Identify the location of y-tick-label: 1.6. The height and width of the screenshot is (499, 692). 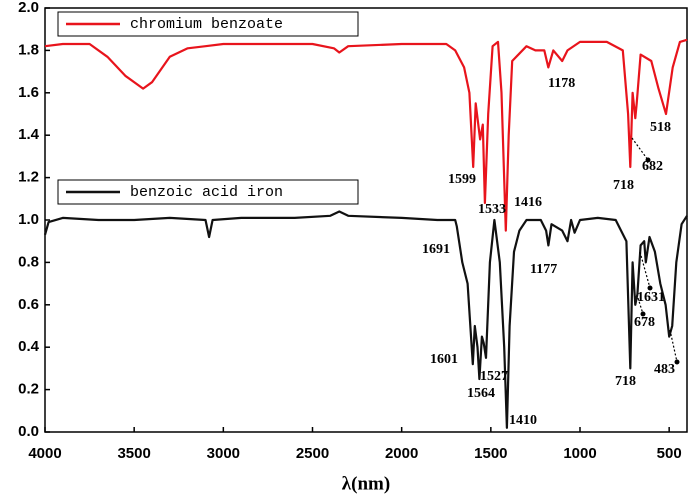
(28, 92).